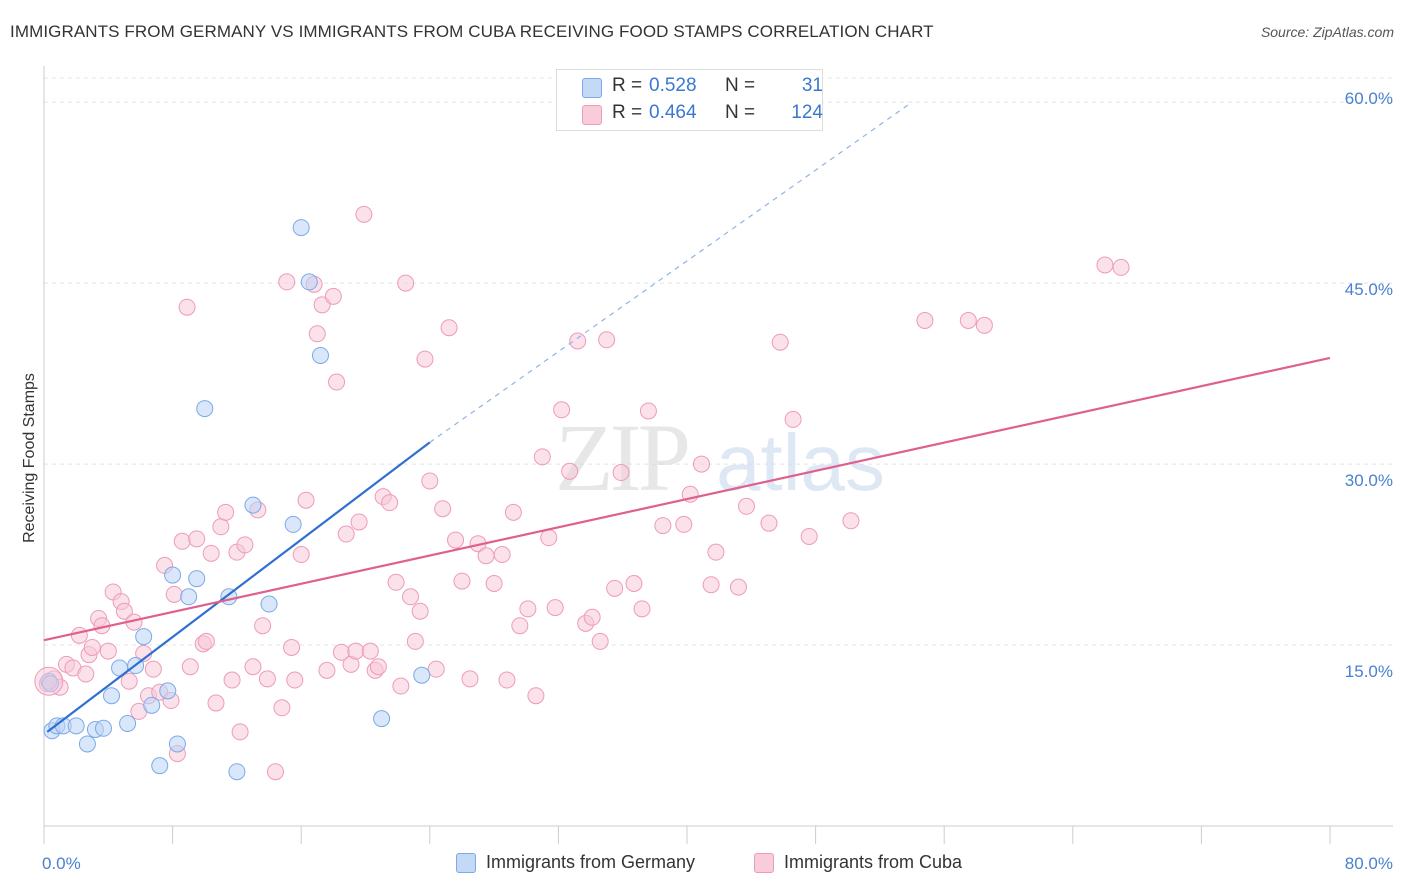 The image size is (1406, 892). I want to click on watermark-atlas: atlas, so click(800, 462).